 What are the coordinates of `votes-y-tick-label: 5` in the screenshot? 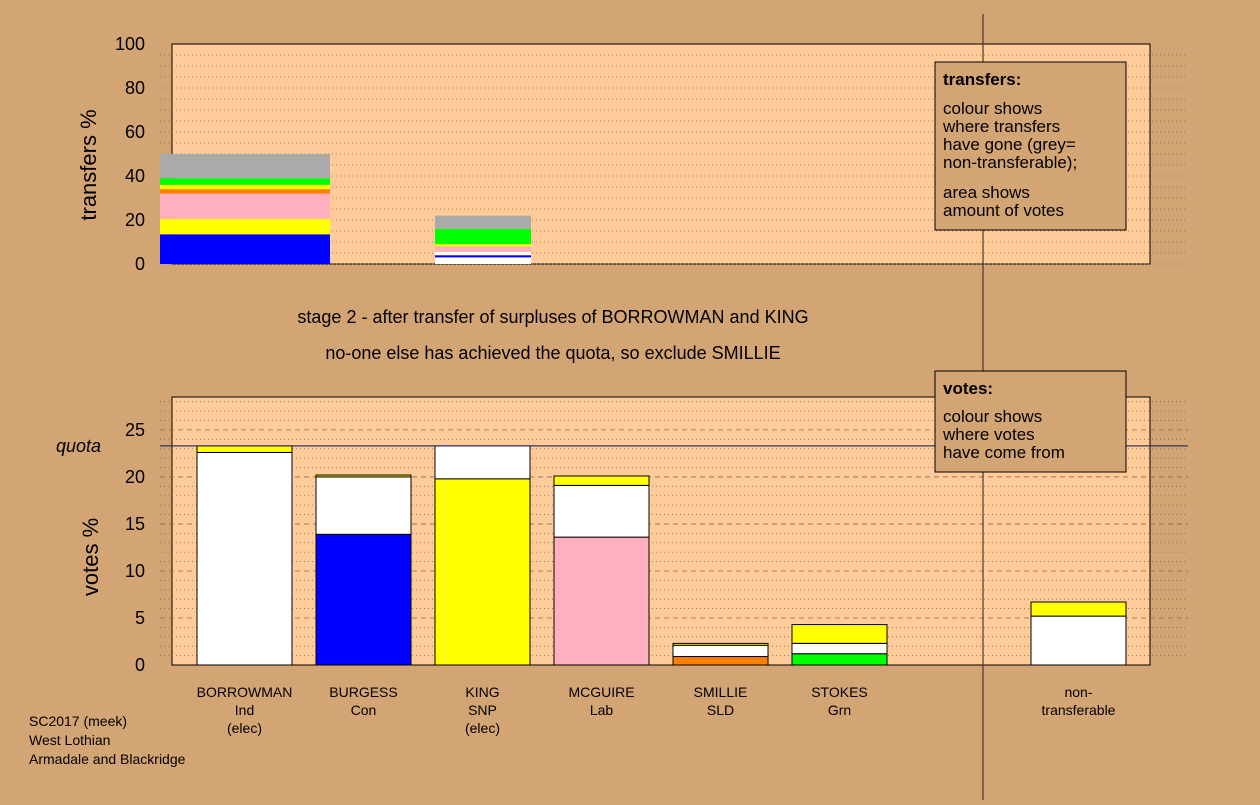 It's located at (140, 618).